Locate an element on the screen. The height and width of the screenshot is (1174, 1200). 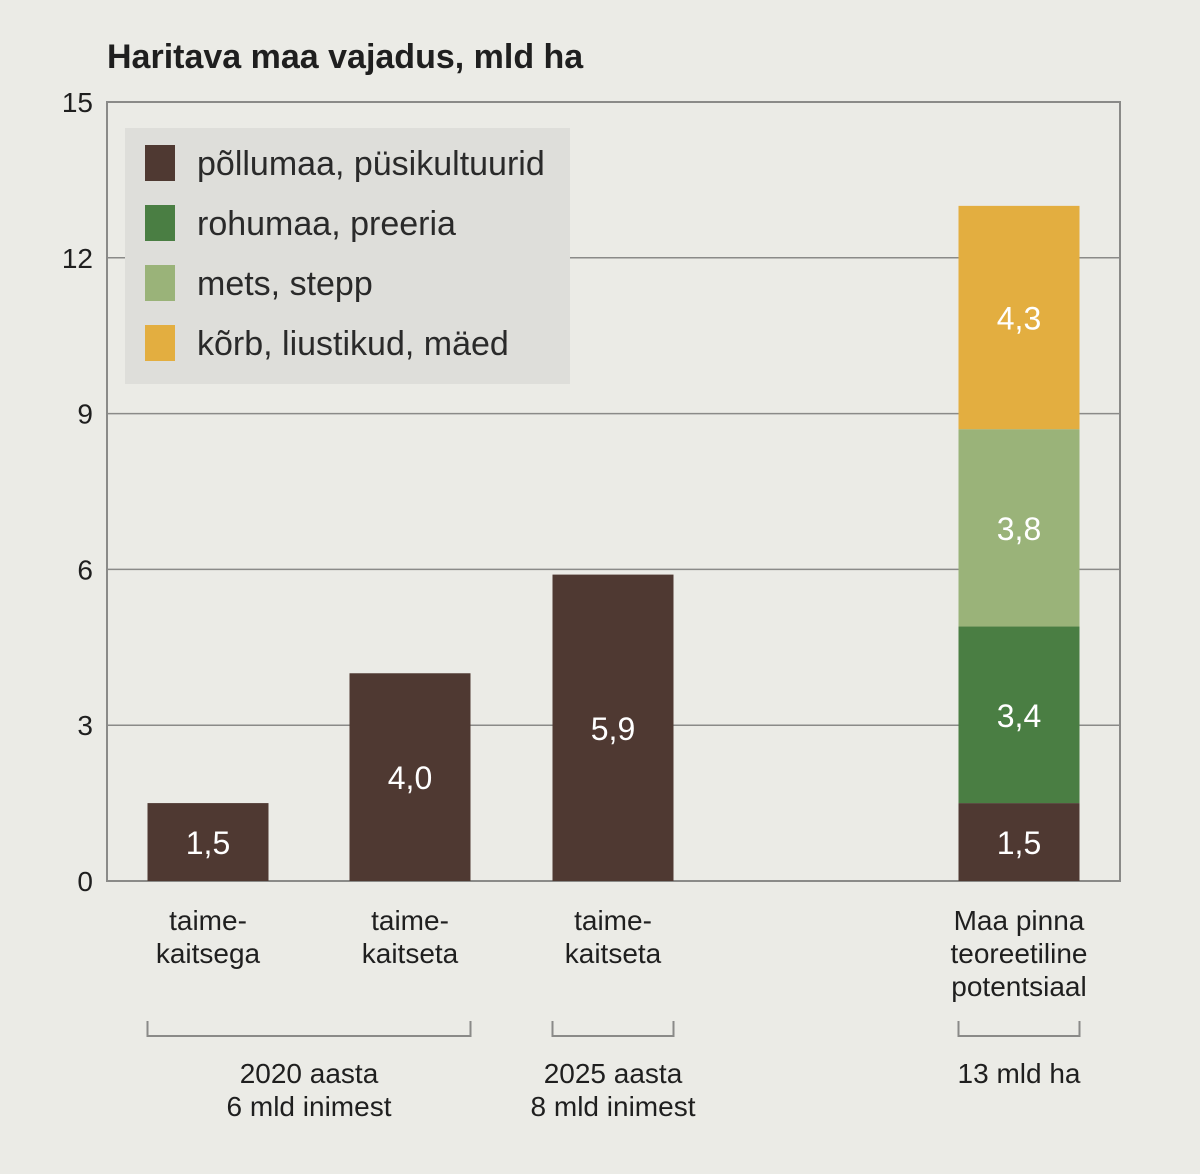
data-label: 4,3 is located at coordinates (1019, 319).